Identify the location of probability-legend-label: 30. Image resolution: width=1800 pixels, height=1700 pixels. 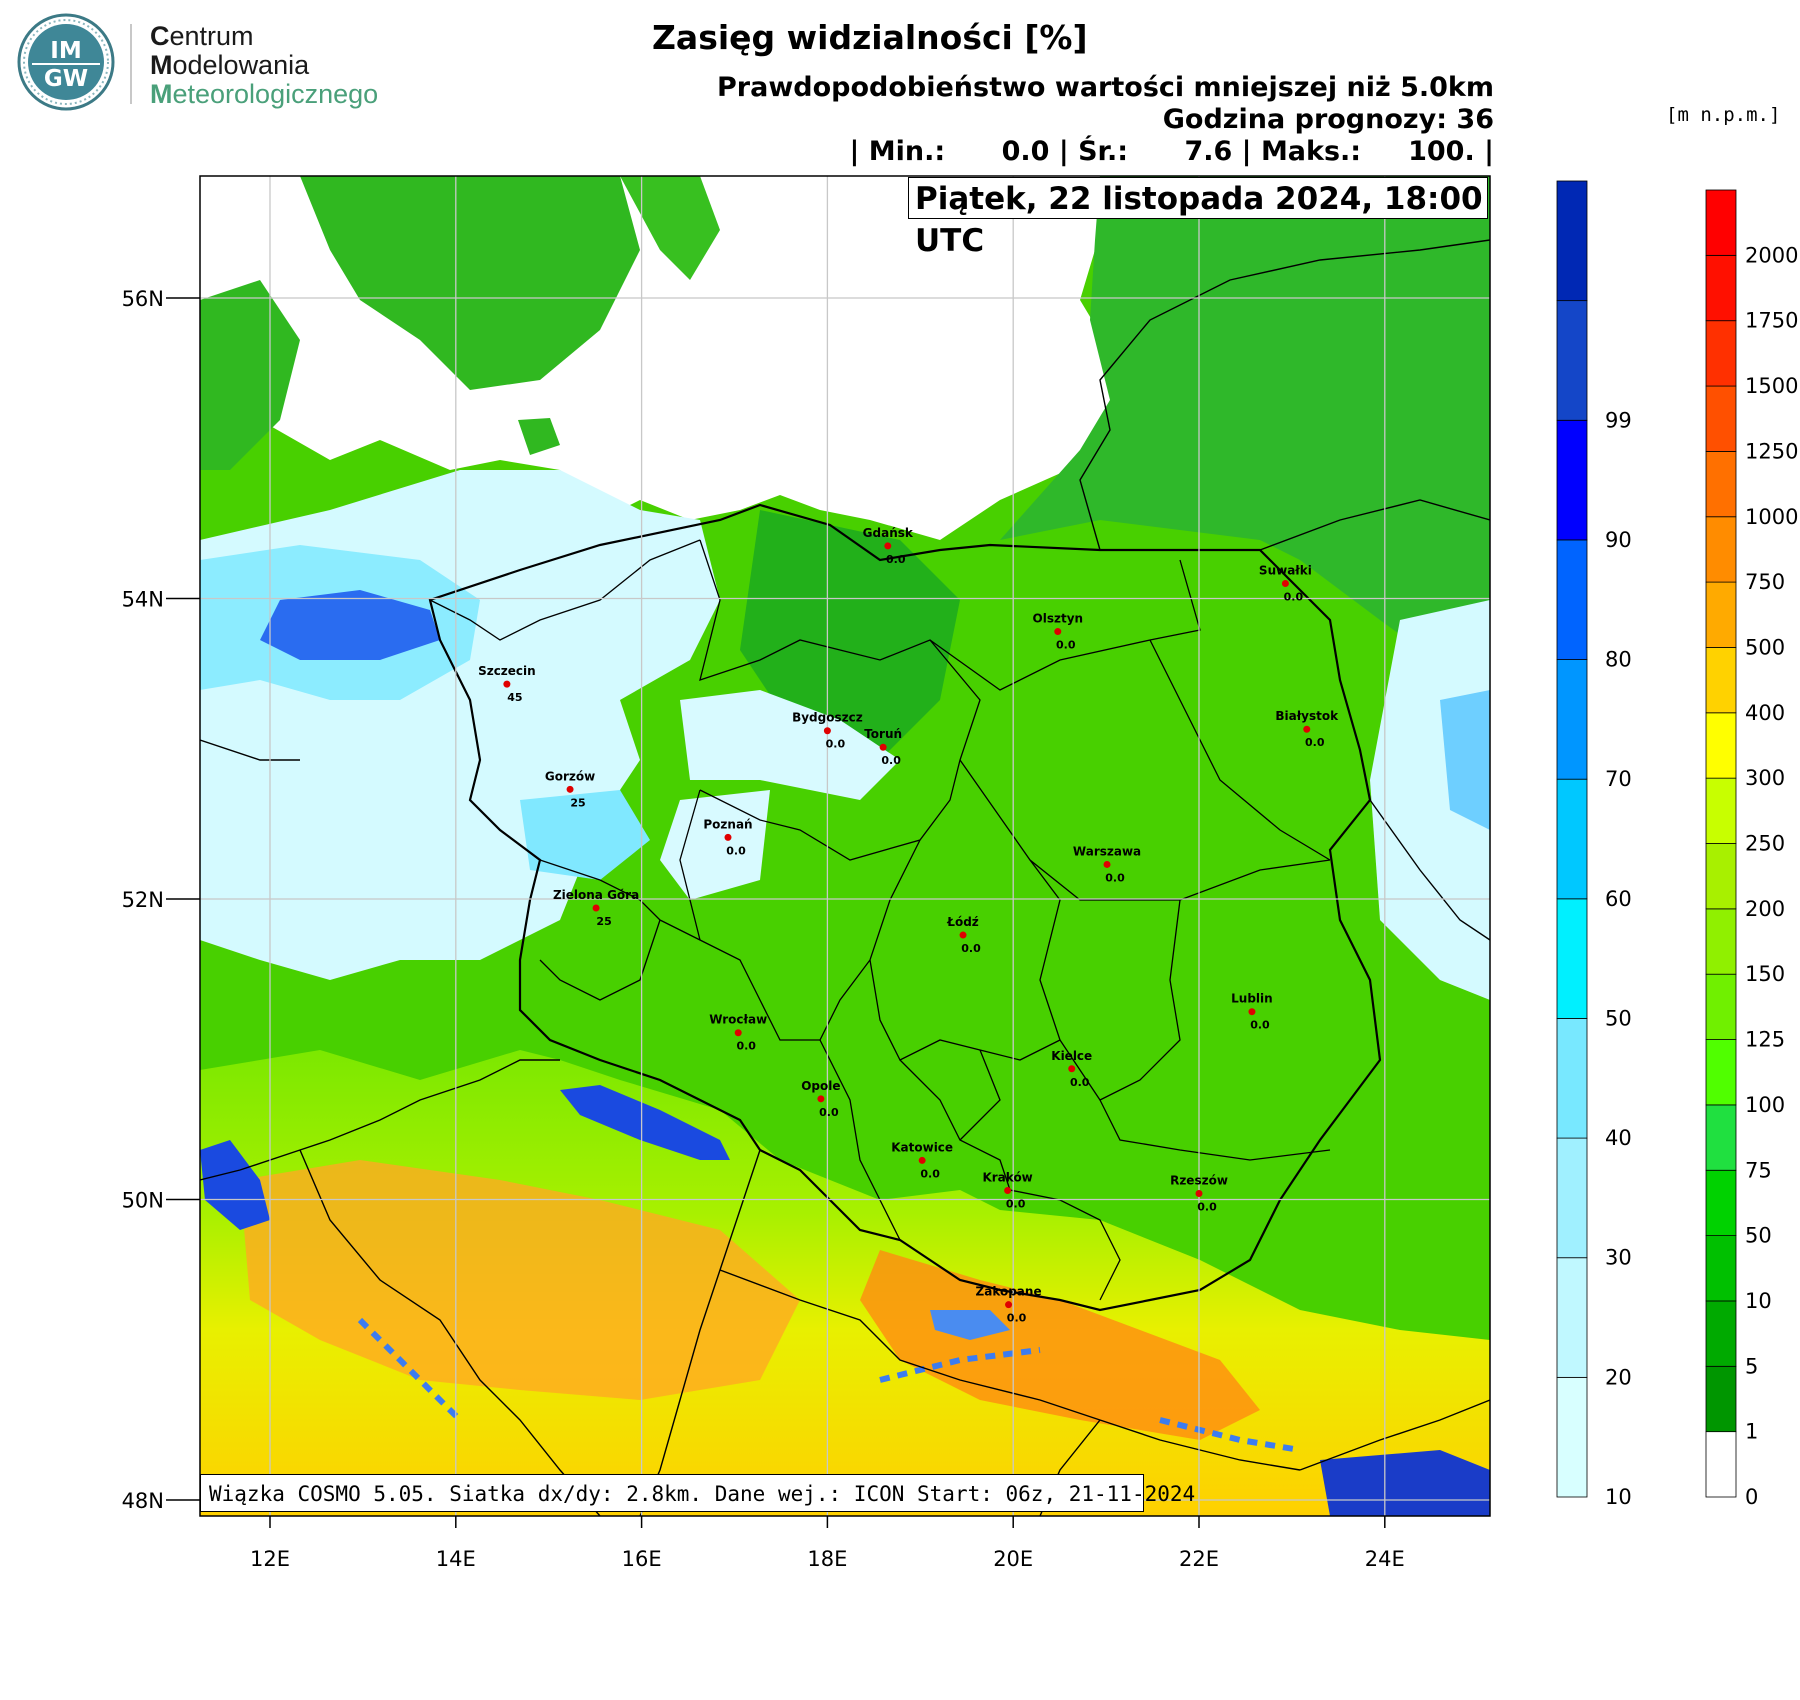
(1618, 1258).